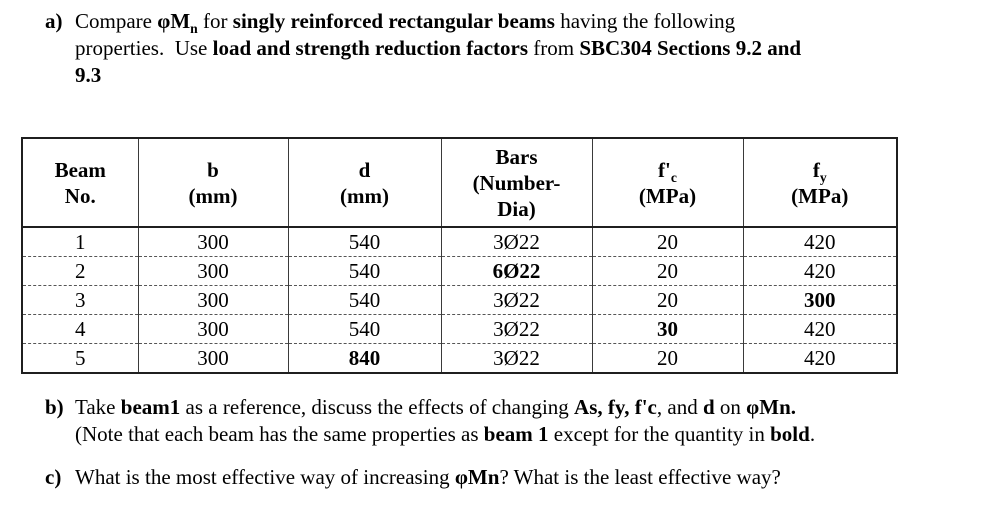 Image resolution: width=986 pixels, height=507 pixels. Describe the element at coordinates (730, 407) in the screenshot. I see `text-segment: on` at that location.